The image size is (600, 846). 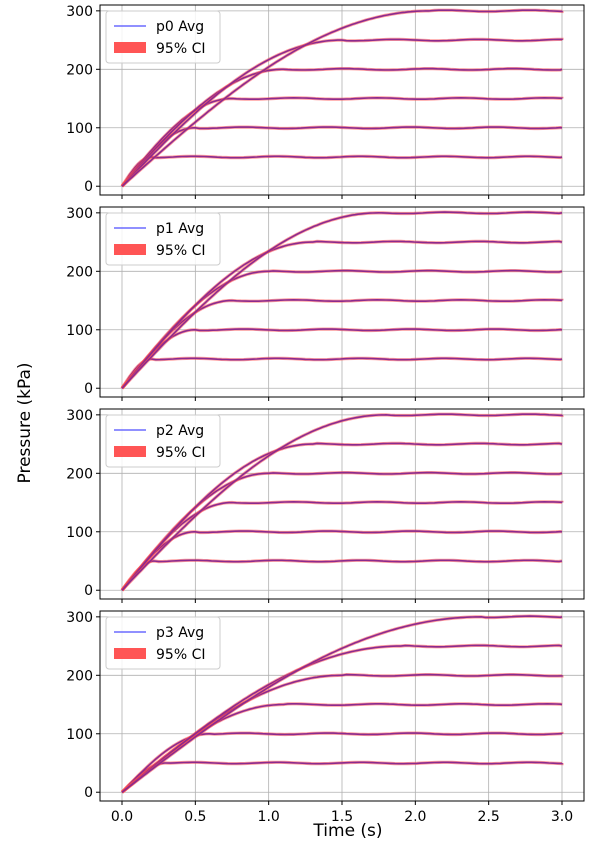 What do you see at coordinates (180, 431) in the screenshot?
I see `legend-avg-label: p2 Avg` at bounding box center [180, 431].